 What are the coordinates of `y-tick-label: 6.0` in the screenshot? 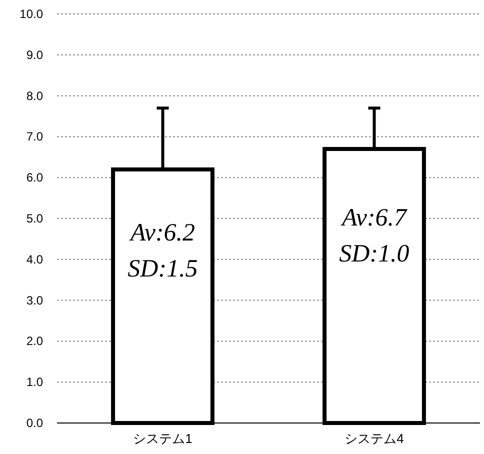 It's located at (35, 177).